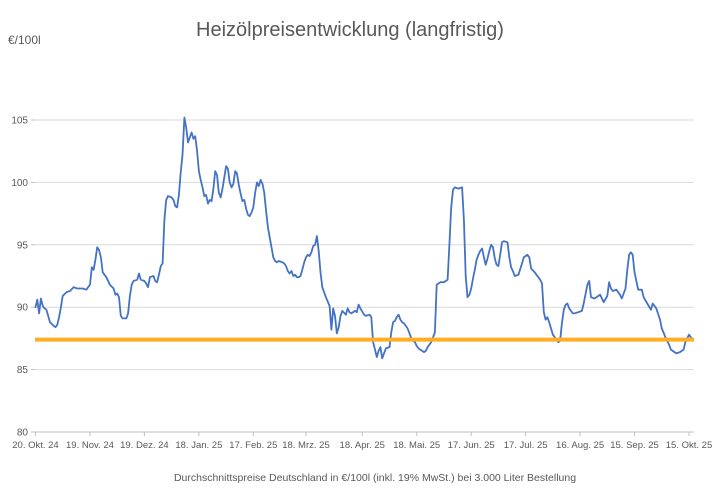  Describe the element at coordinates (634, 445) in the screenshot. I see `x-axis-label: 15. Sep. 25` at that location.